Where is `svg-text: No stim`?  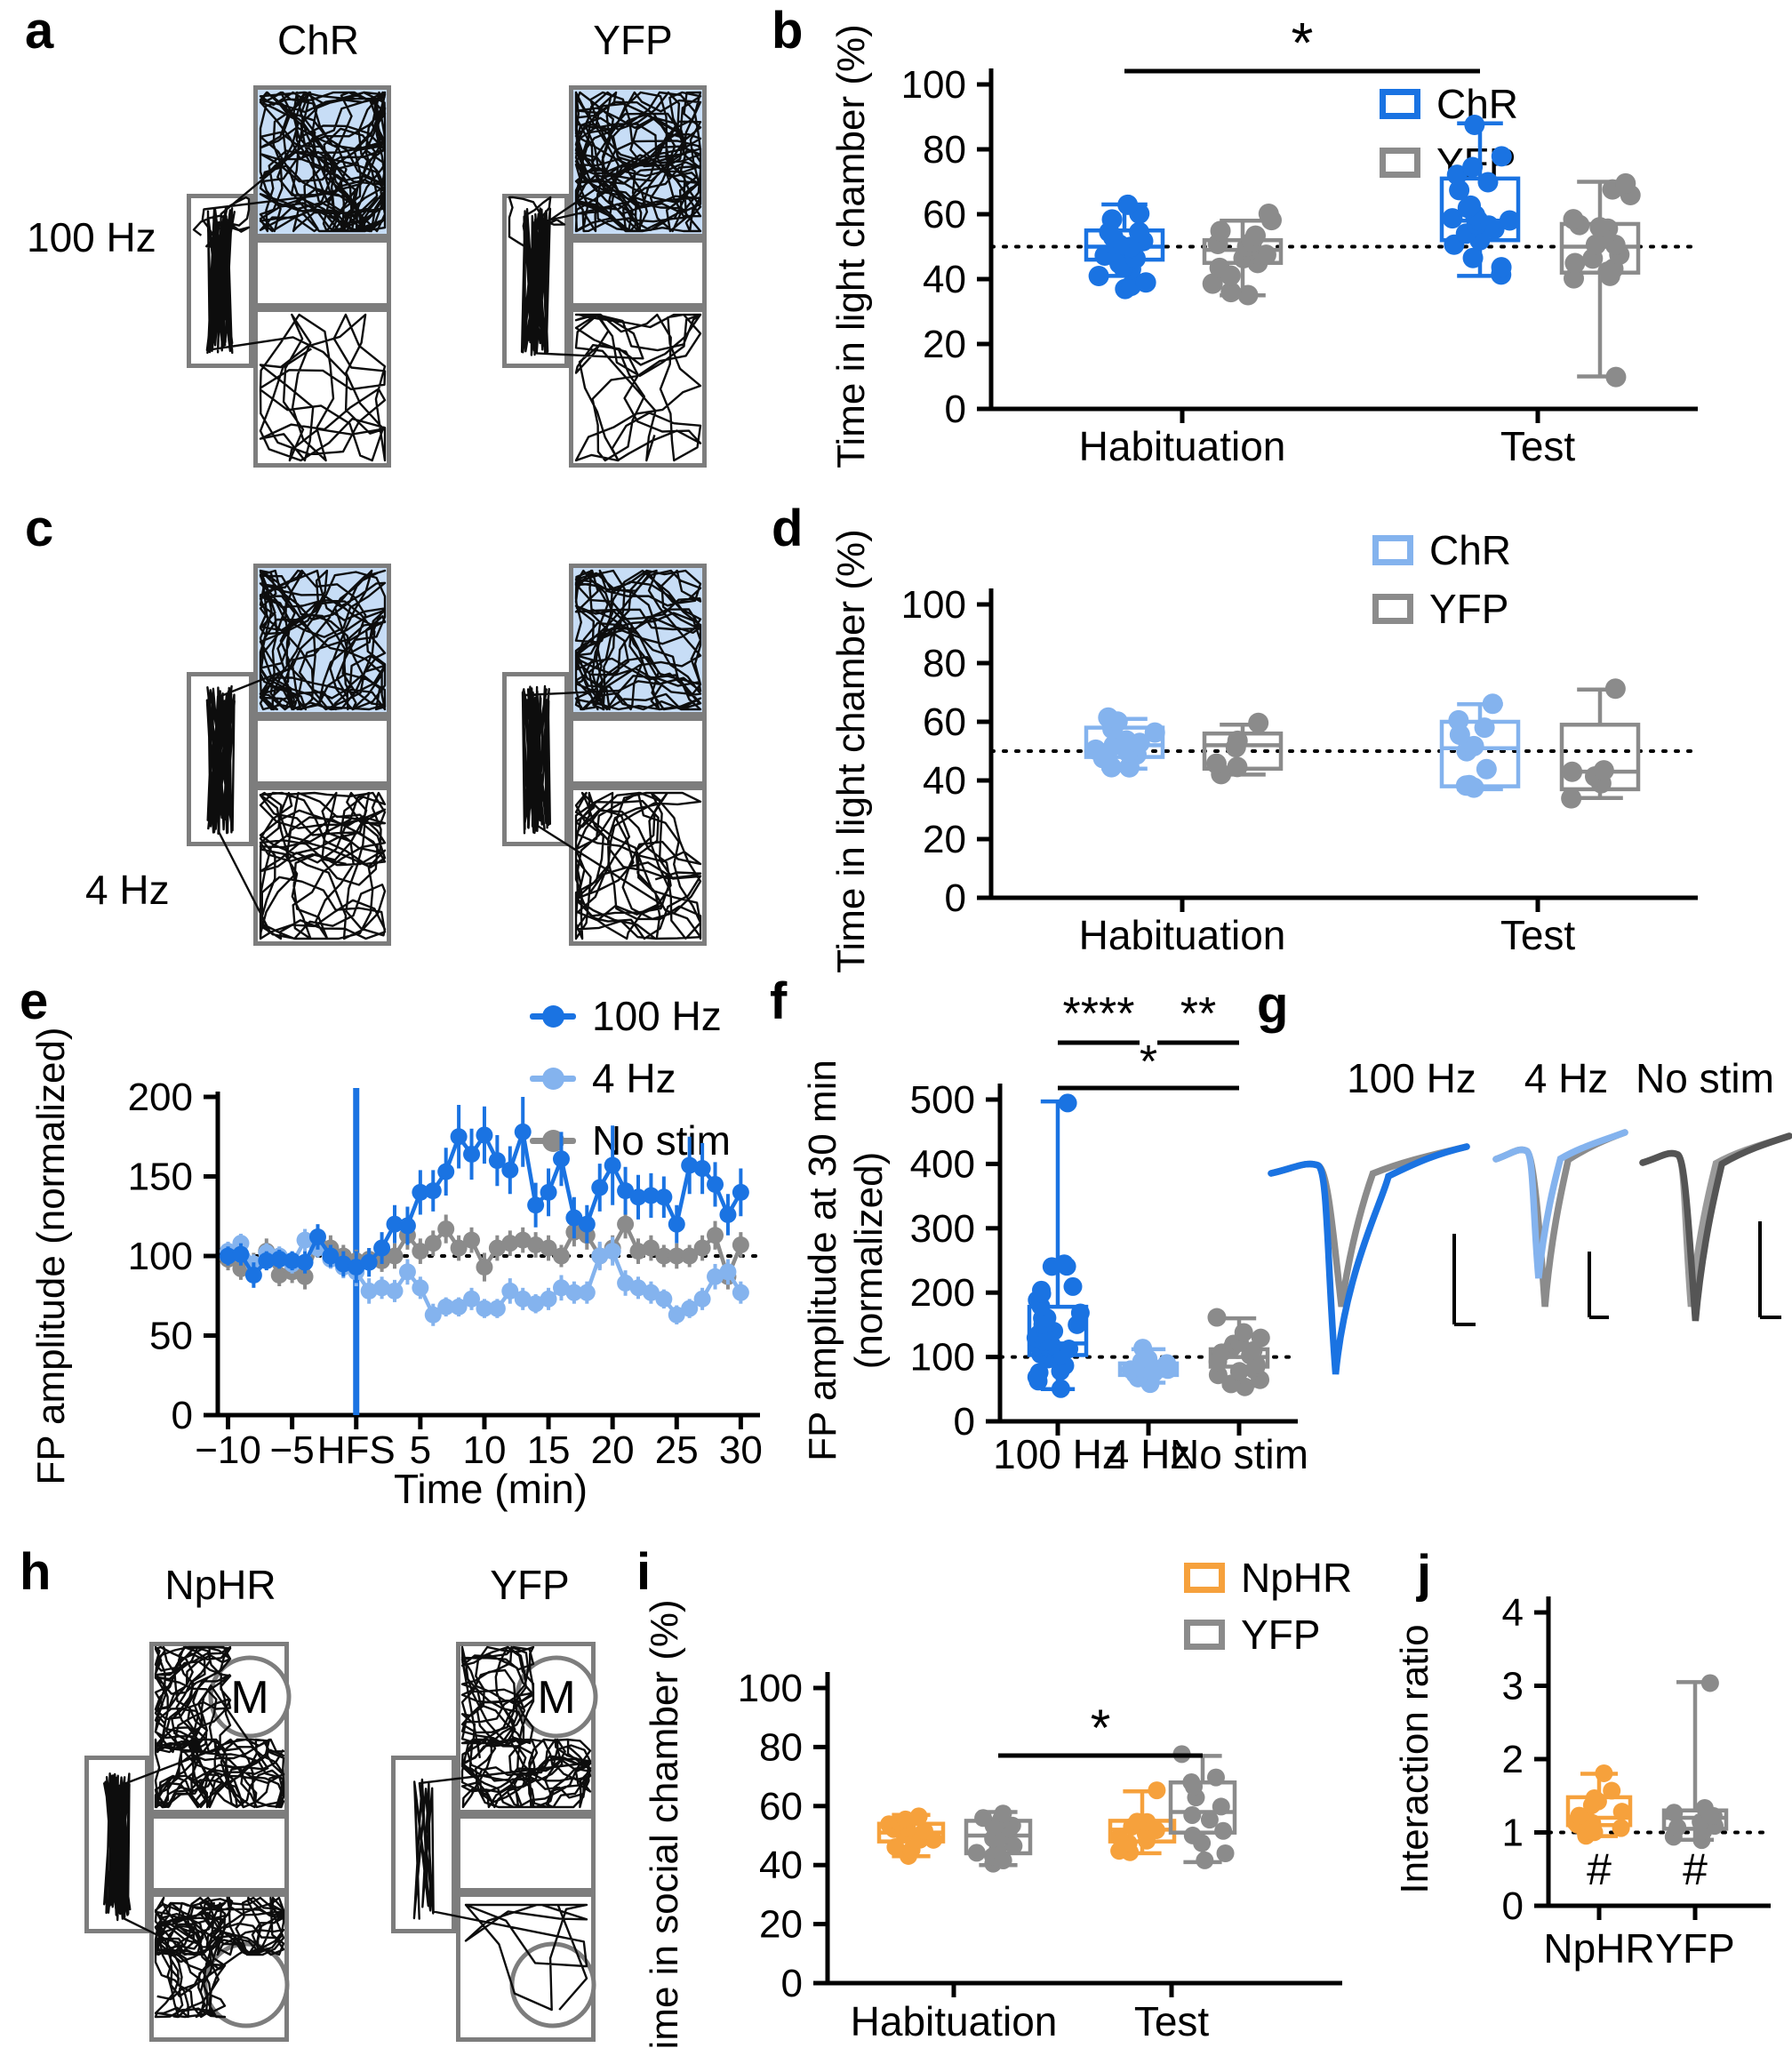
svg-text: No stim is located at coordinates (1239, 1454).